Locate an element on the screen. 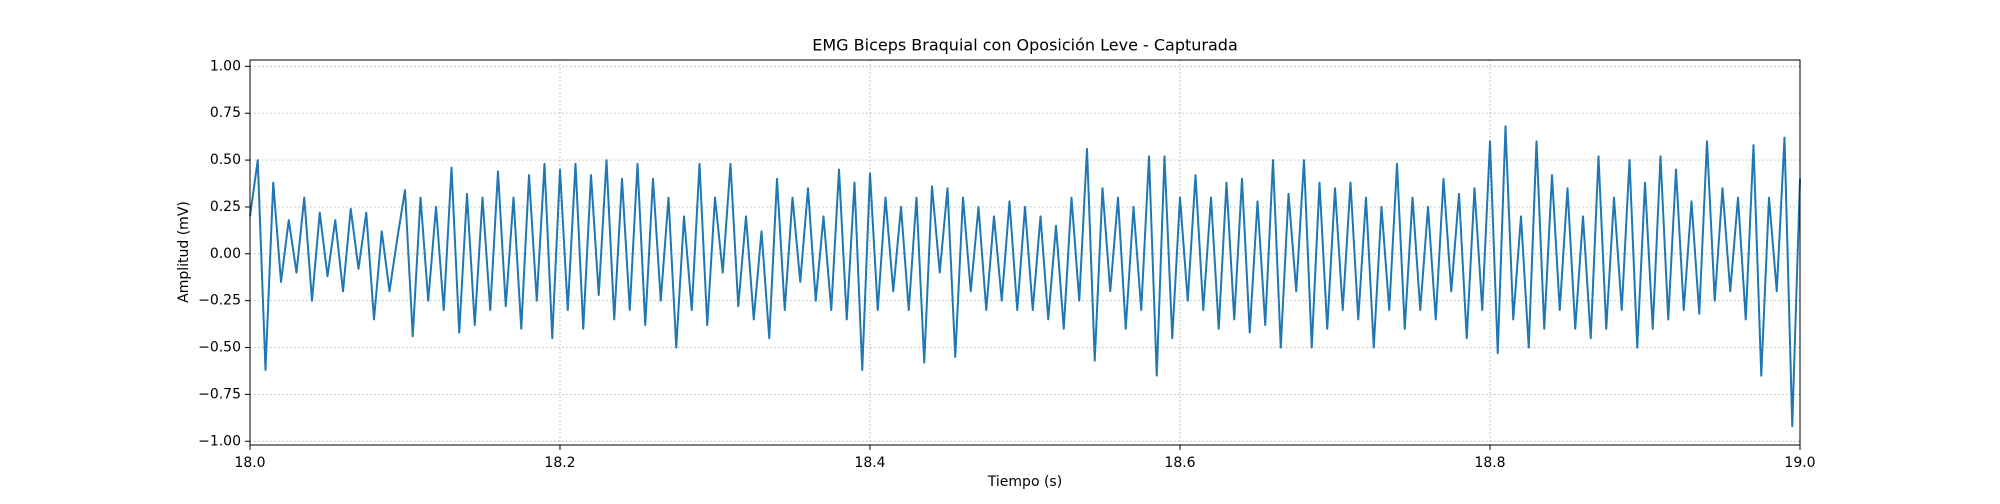 This screenshot has height=504, width=2000. y-tick-label: 0.00 is located at coordinates (225, 254).